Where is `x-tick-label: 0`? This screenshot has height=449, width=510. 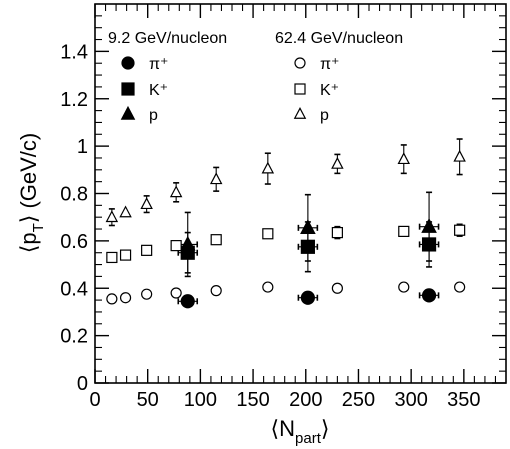
x-tick-label: 0 is located at coordinates (94, 400).